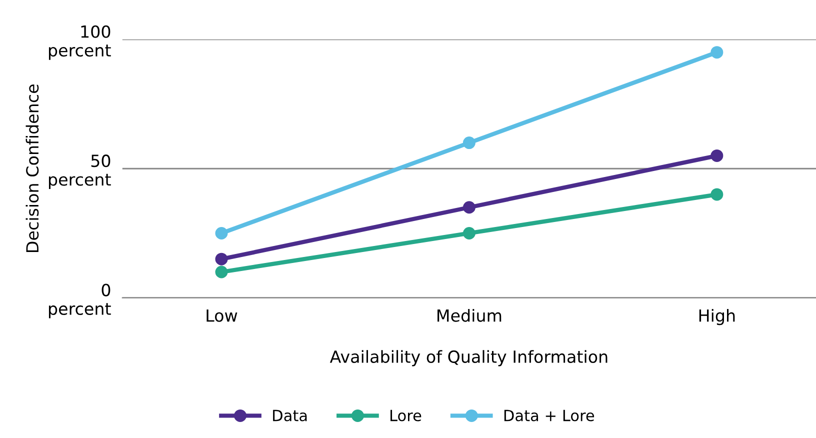 This screenshot has width=816, height=438. Describe the element at coordinates (32, 168) in the screenshot. I see `y-axis-title: Decision Confidence` at that location.